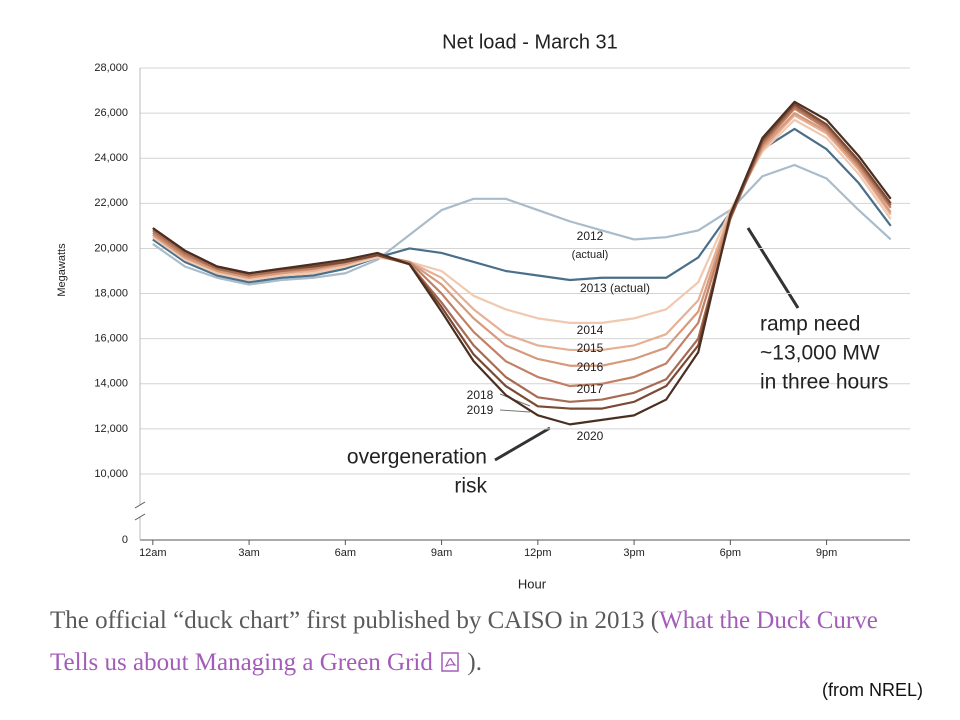  What do you see at coordinates (615, 288) in the screenshot?
I see `series-label: 2013 (actual)` at bounding box center [615, 288].